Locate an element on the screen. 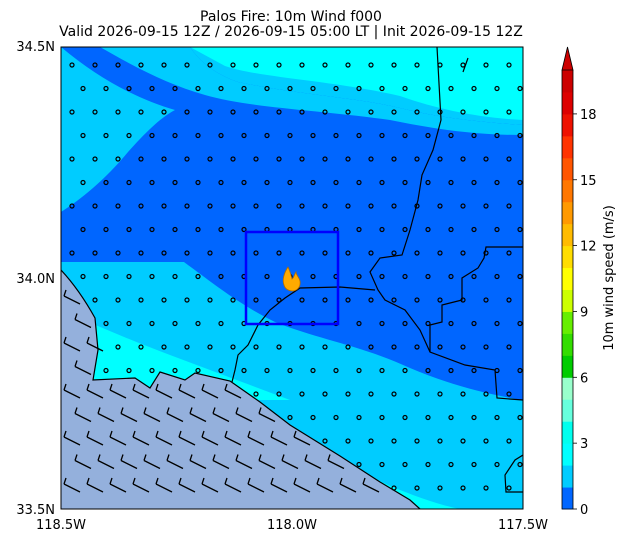 The height and width of the screenshot is (543, 628). colorbar-label: 10m wind speed (m/s) is located at coordinates (609, 278).